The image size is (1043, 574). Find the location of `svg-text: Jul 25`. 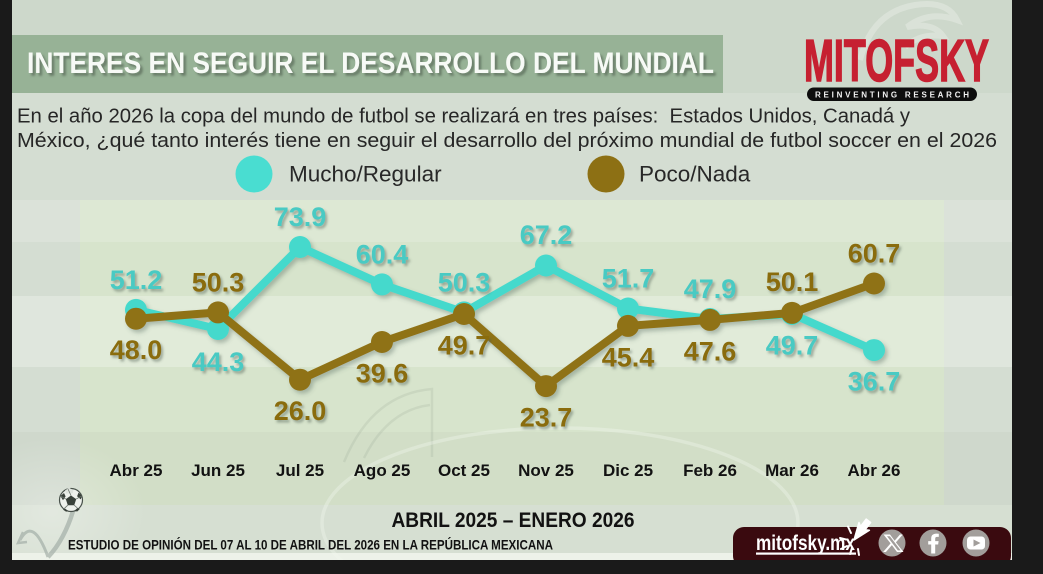

svg-text: Jul 25 is located at coordinates (300, 470).